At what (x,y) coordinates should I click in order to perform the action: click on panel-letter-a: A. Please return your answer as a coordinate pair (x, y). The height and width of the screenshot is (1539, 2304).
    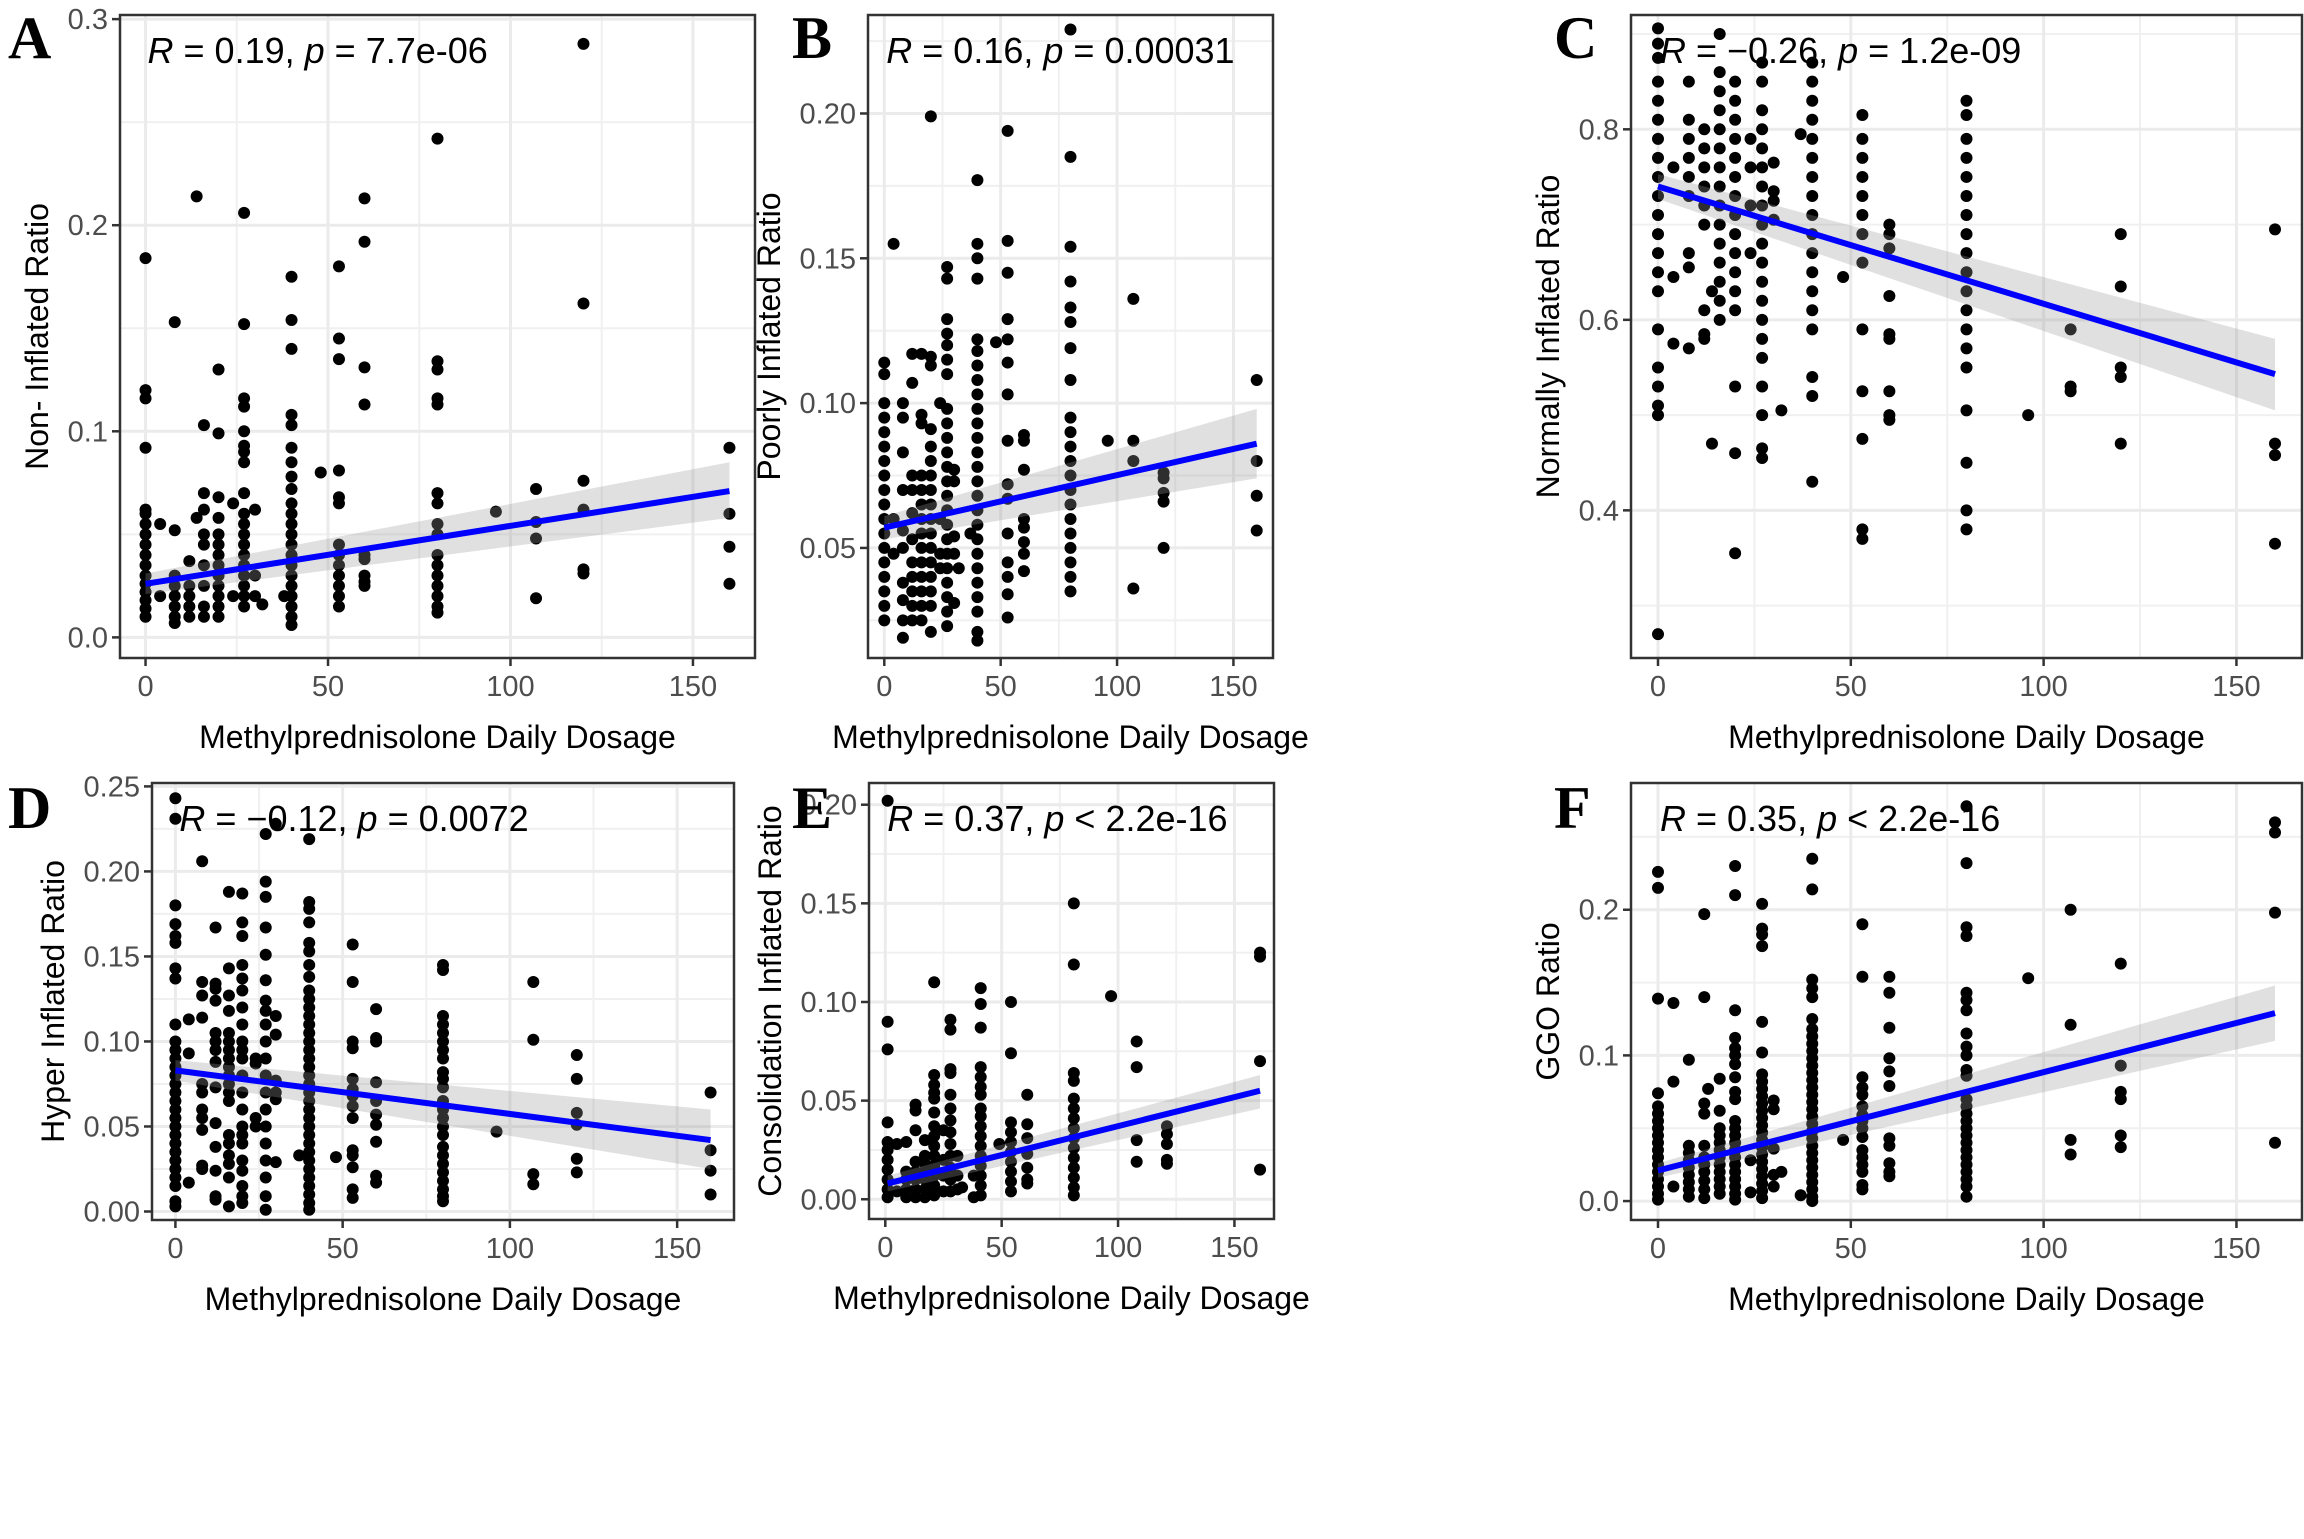
    Looking at the image, I should click on (30, 38).